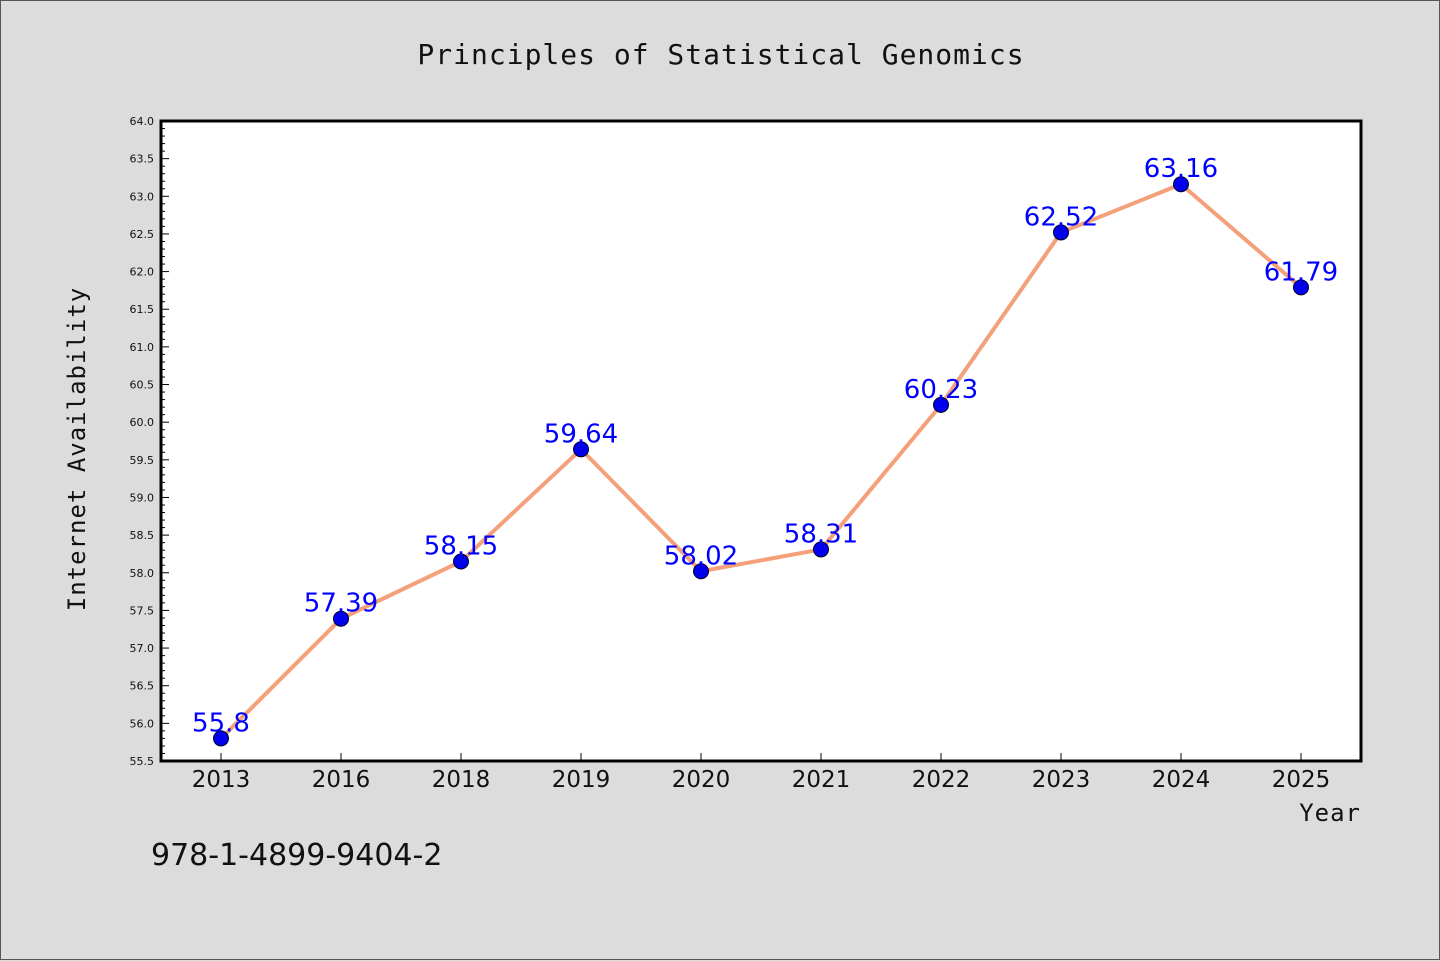  Describe the element at coordinates (142, 309) in the screenshot. I see `y-tick-label: 61.5` at that location.